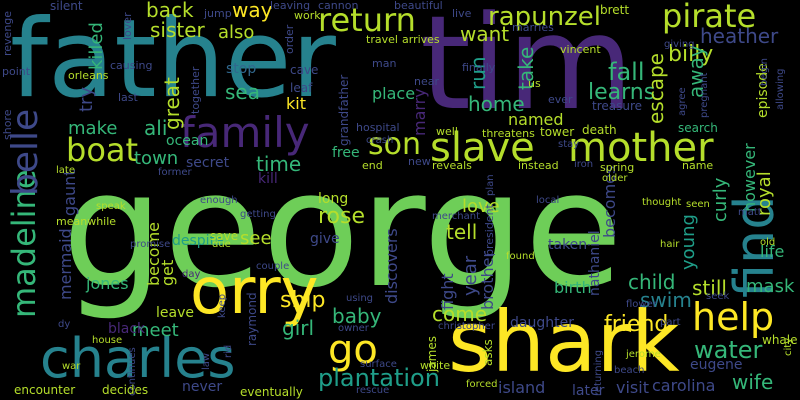  Describe the element at coordinates (419, 112) in the screenshot. I see `word-marry: marry` at that location.